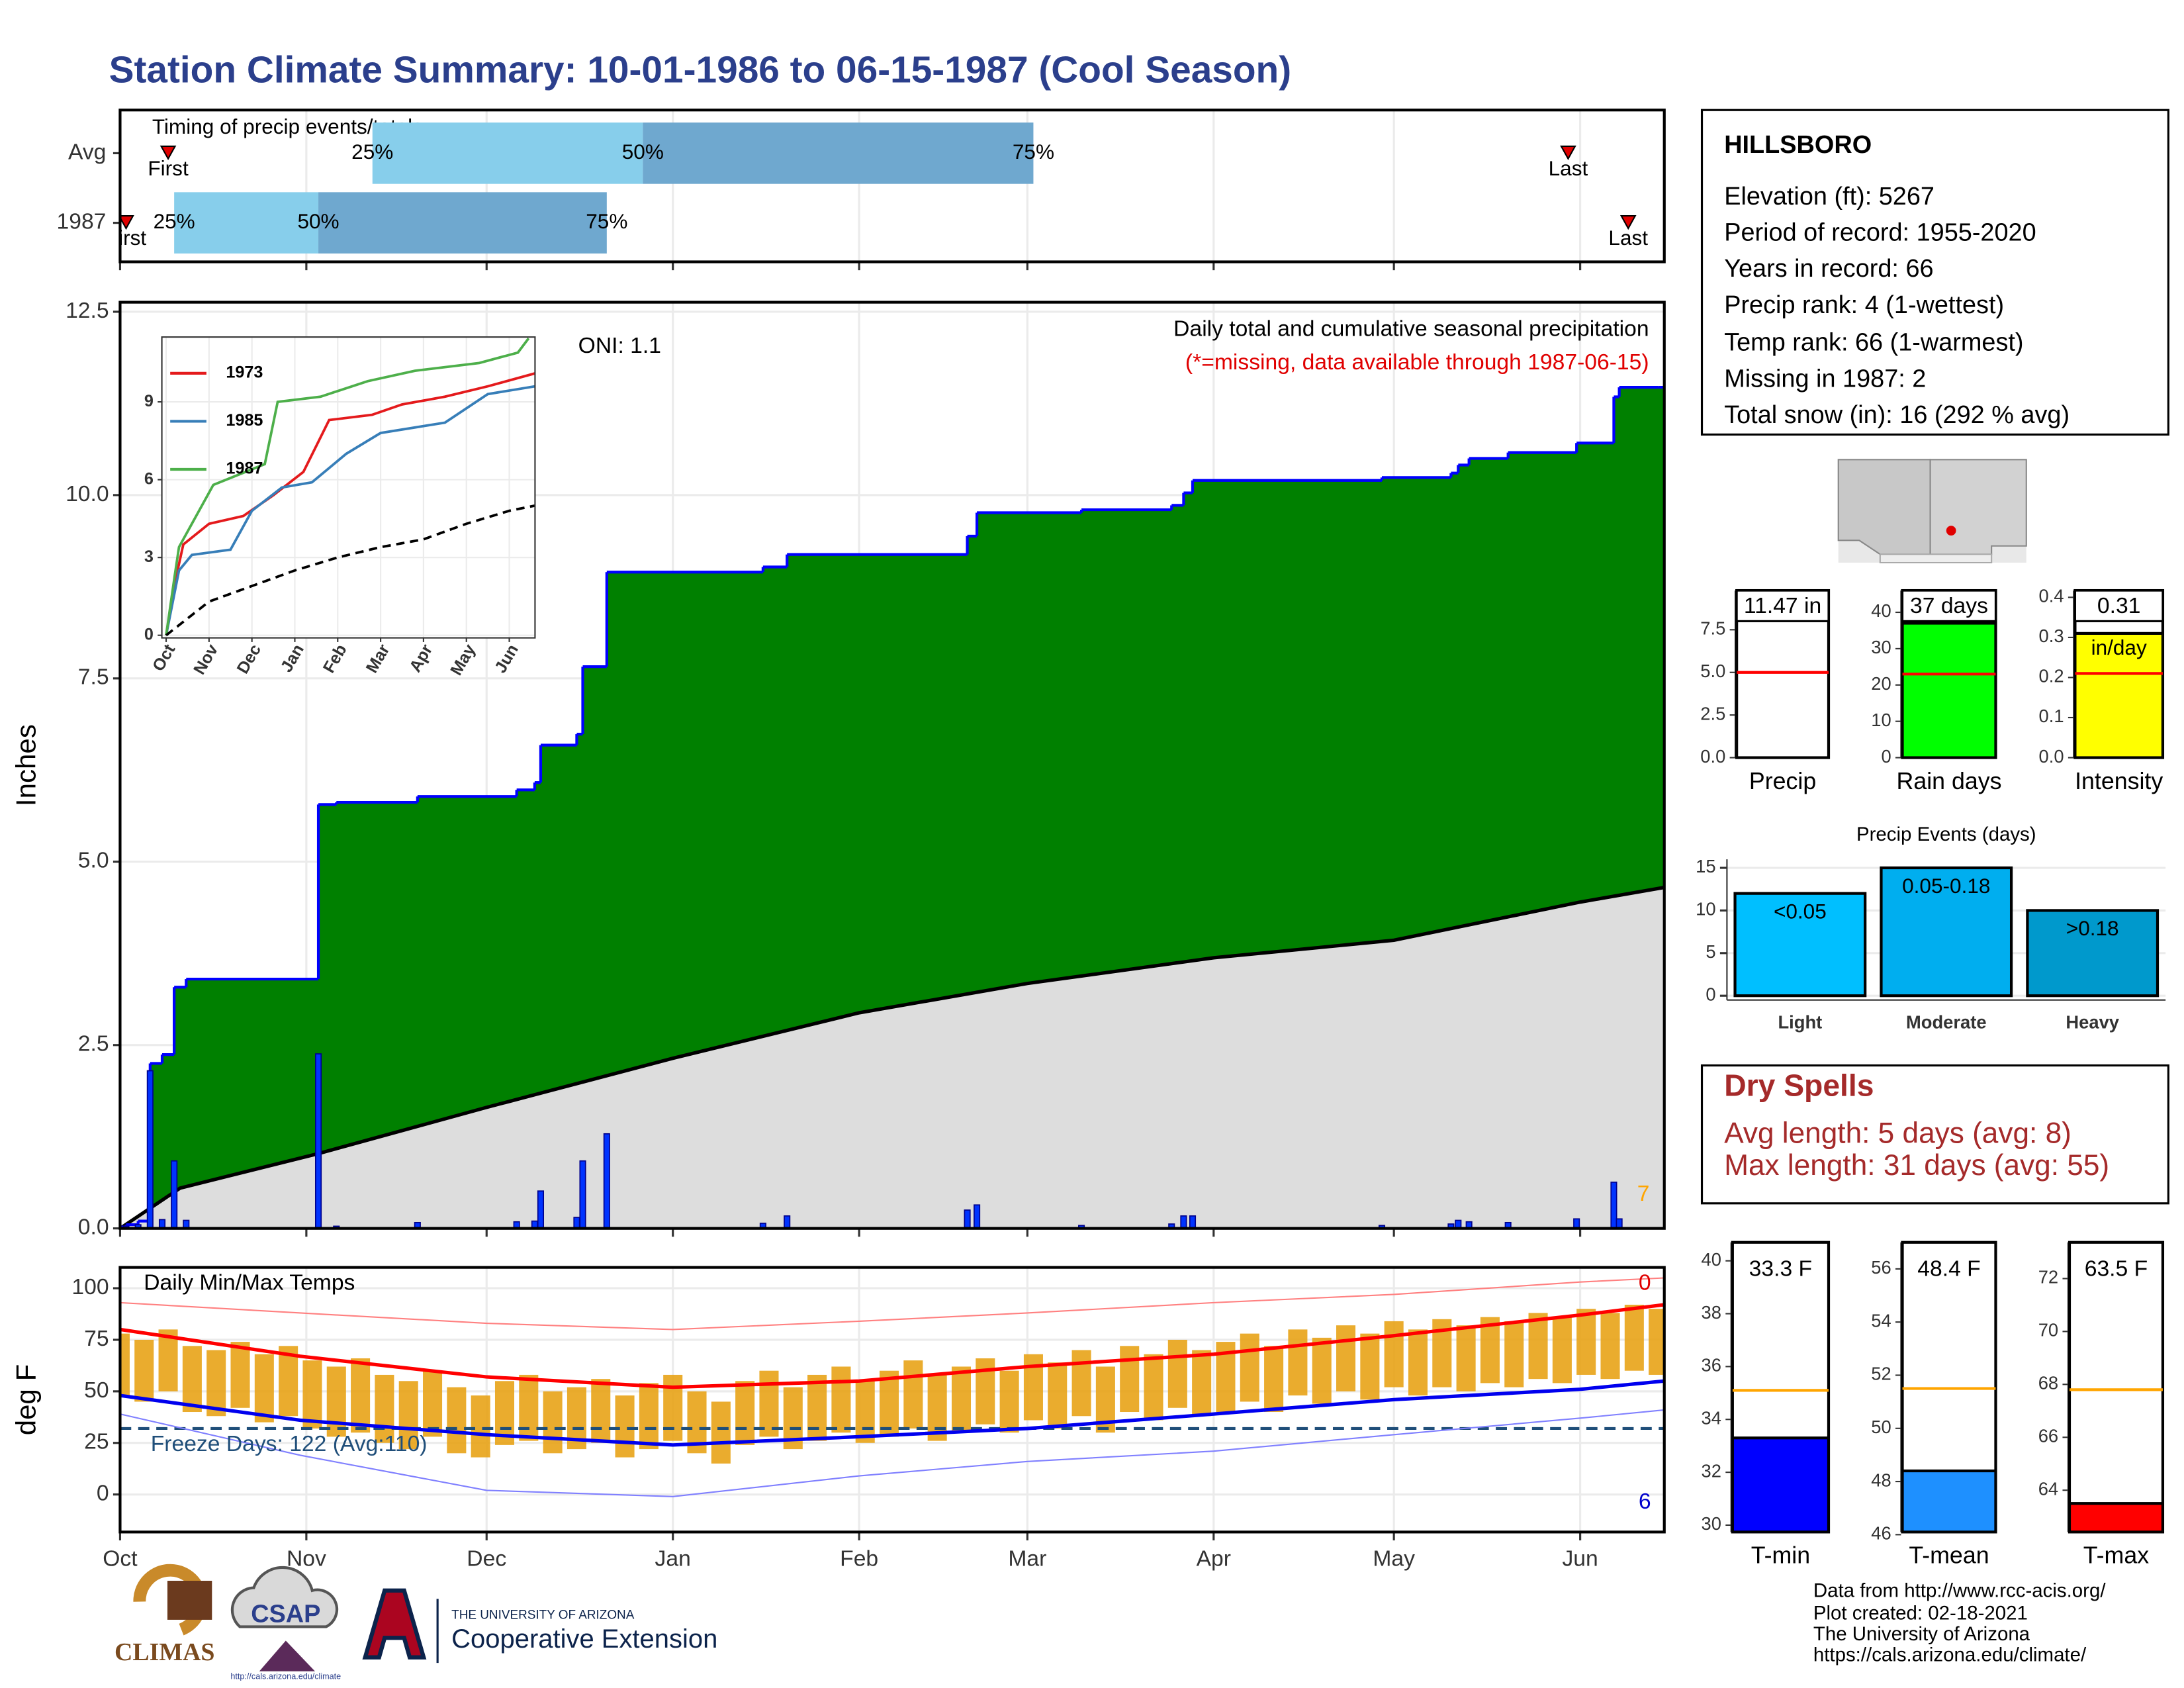  Describe the element at coordinates (26, 1400) in the screenshot. I see `y-axis-label: deg F` at that location.